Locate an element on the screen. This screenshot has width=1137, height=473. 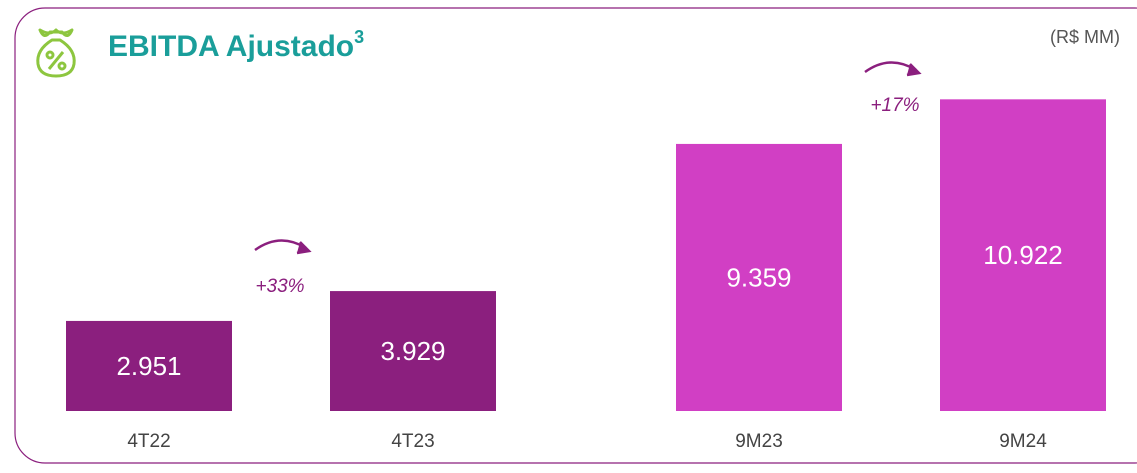
unit-label: (R$ MM) is located at coordinates (1085, 37).